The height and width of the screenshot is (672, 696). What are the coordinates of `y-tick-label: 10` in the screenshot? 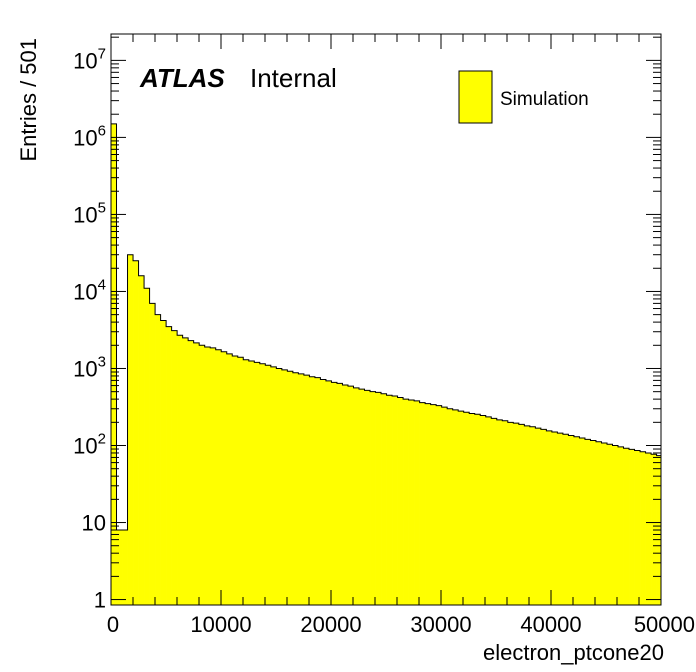 It's located at (94, 523).